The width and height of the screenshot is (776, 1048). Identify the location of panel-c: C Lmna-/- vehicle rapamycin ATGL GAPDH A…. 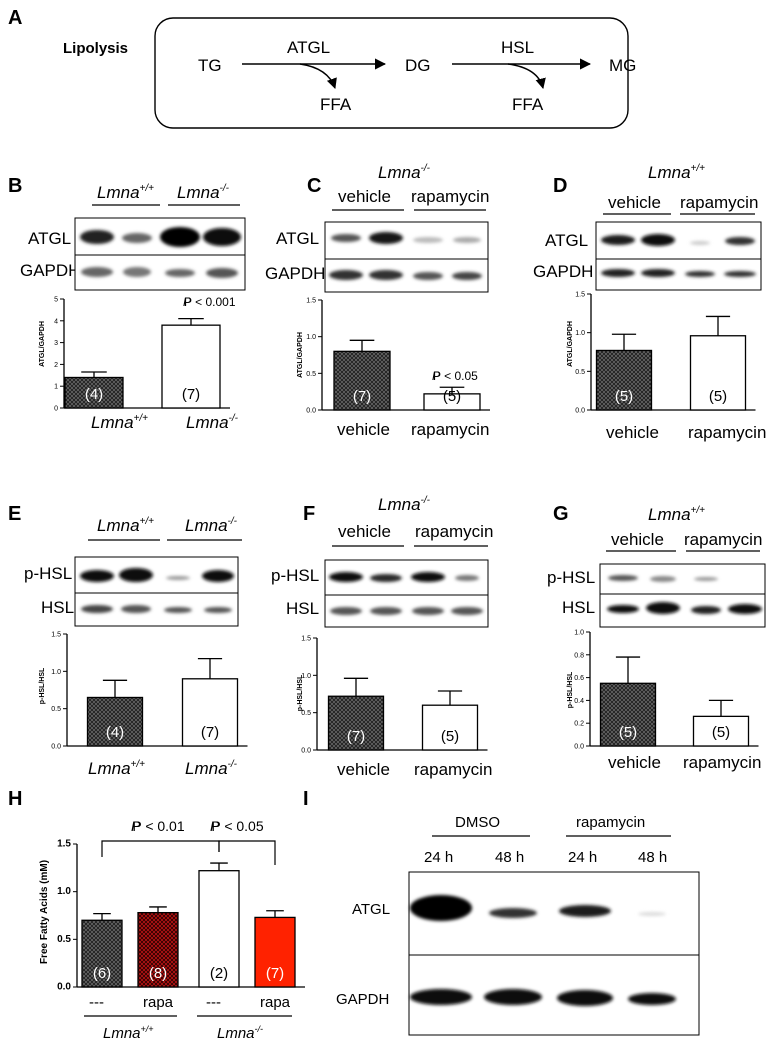
(377, 301).